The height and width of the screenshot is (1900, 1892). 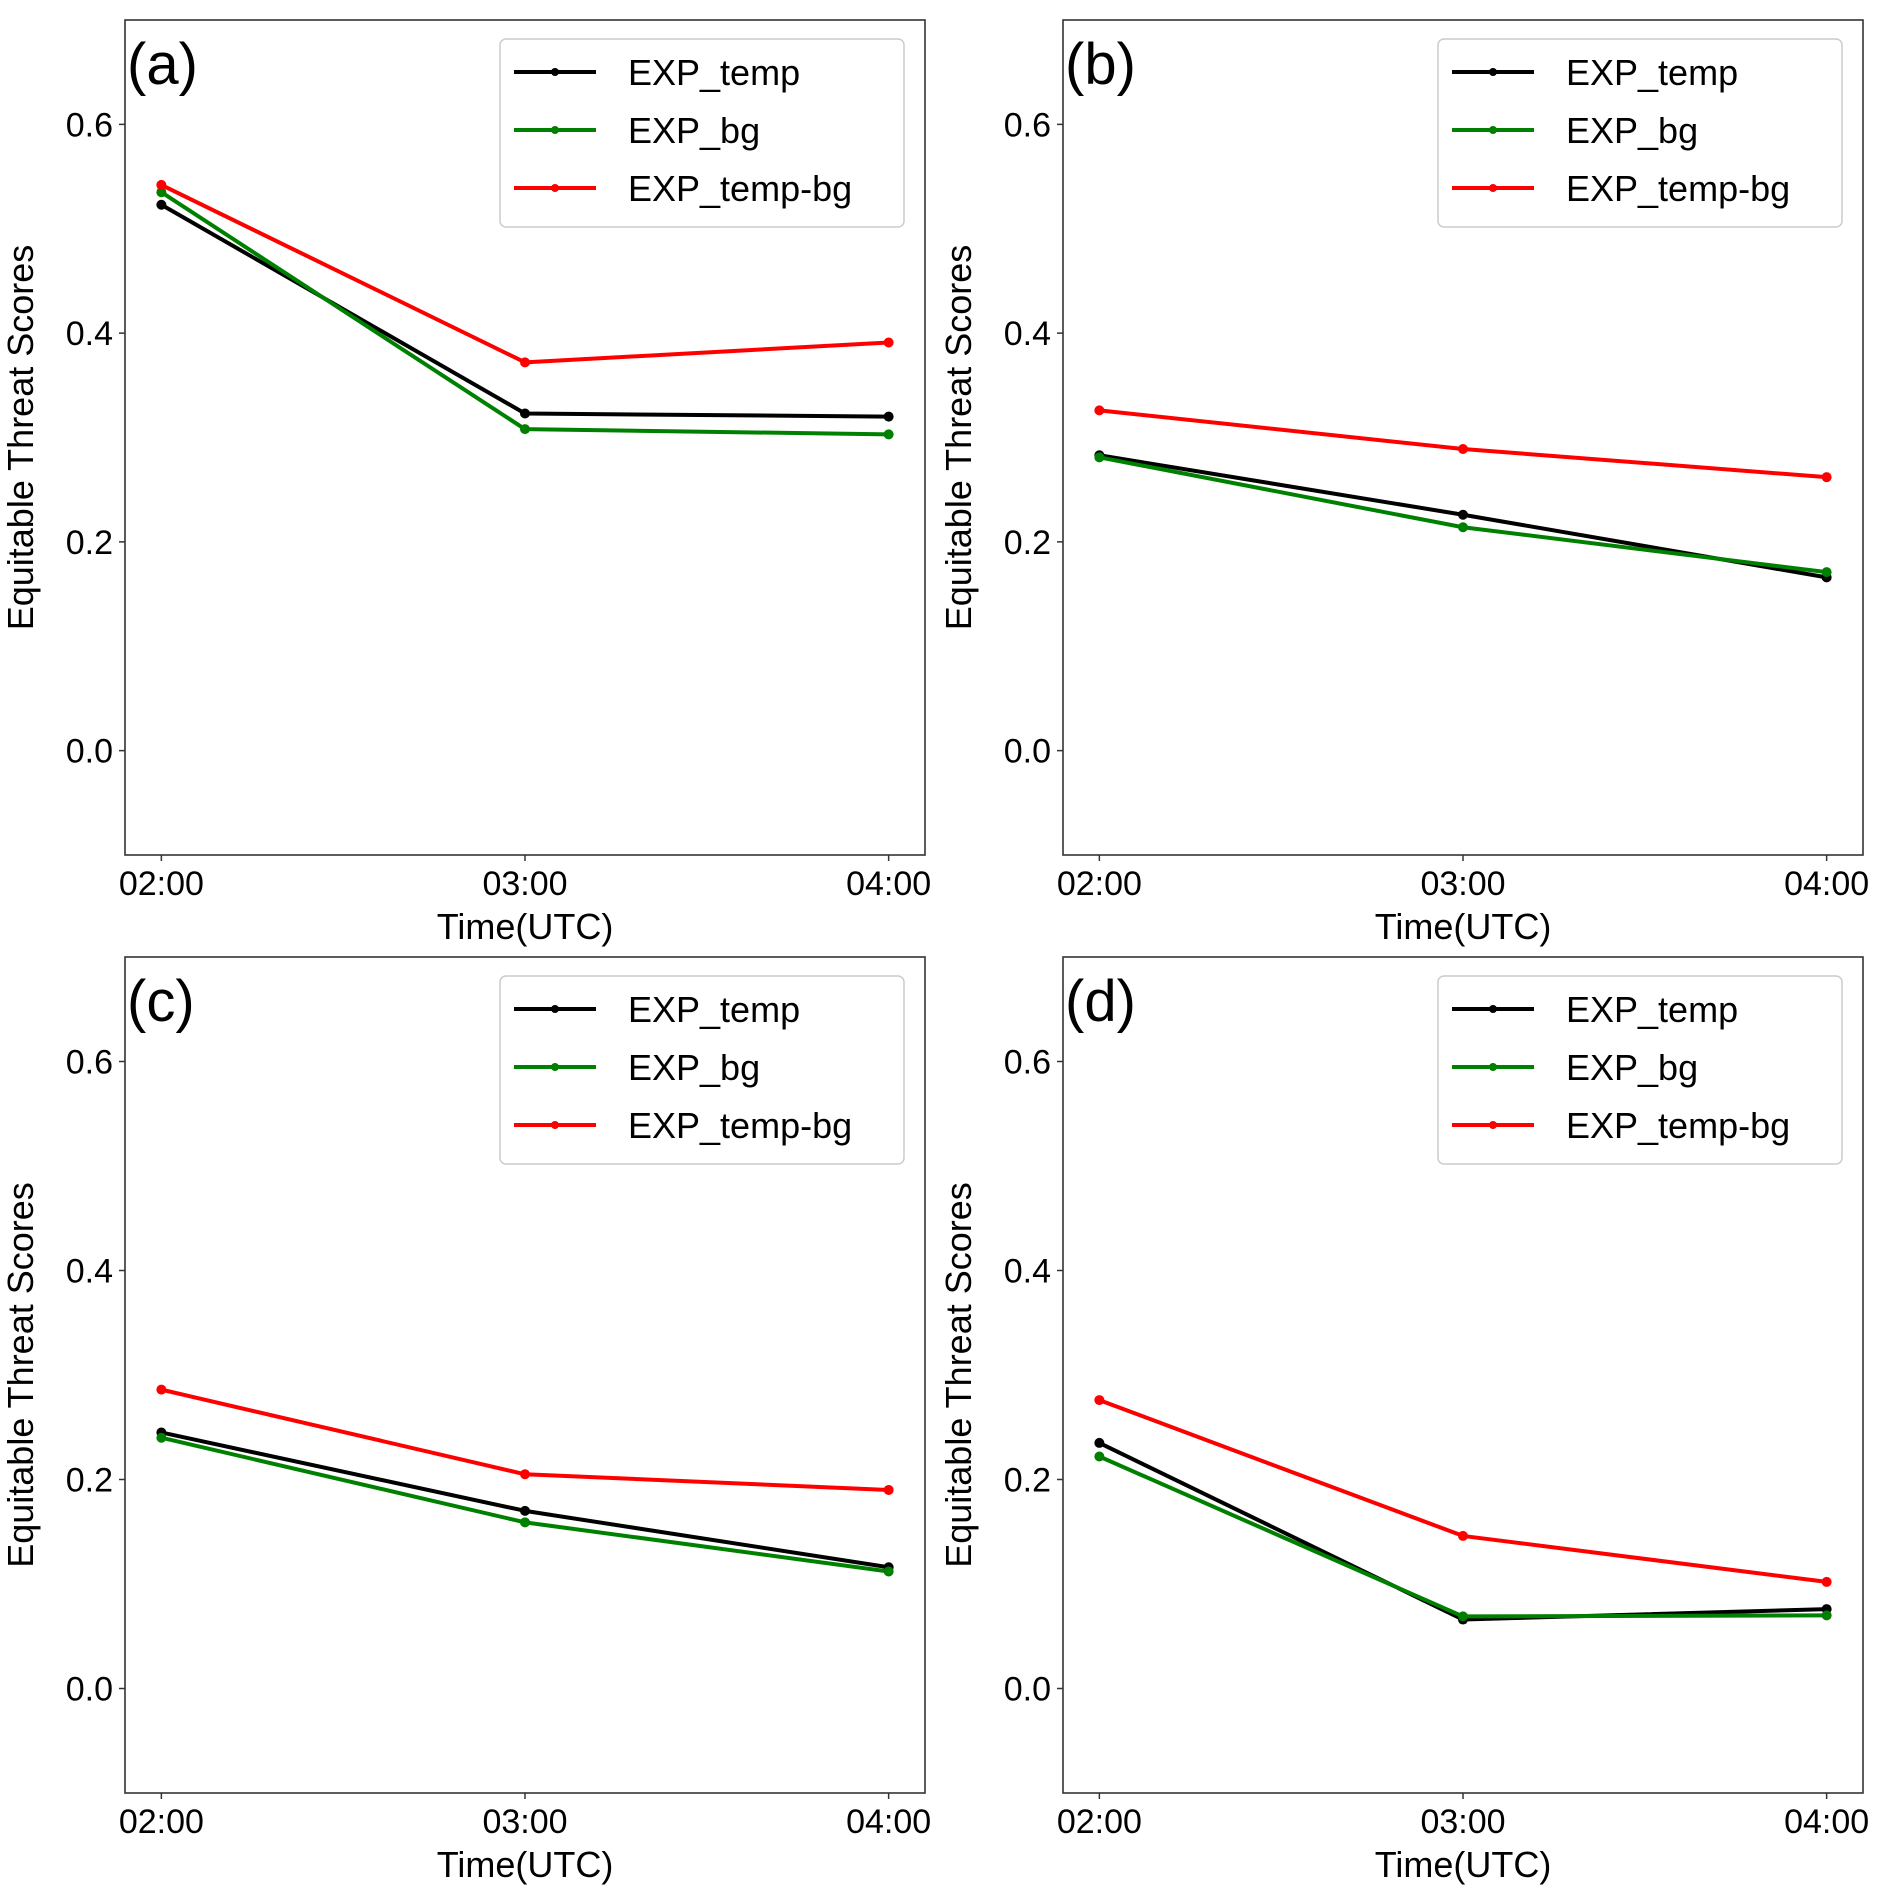 I want to click on panel-label: (b), so click(x=1100, y=64).